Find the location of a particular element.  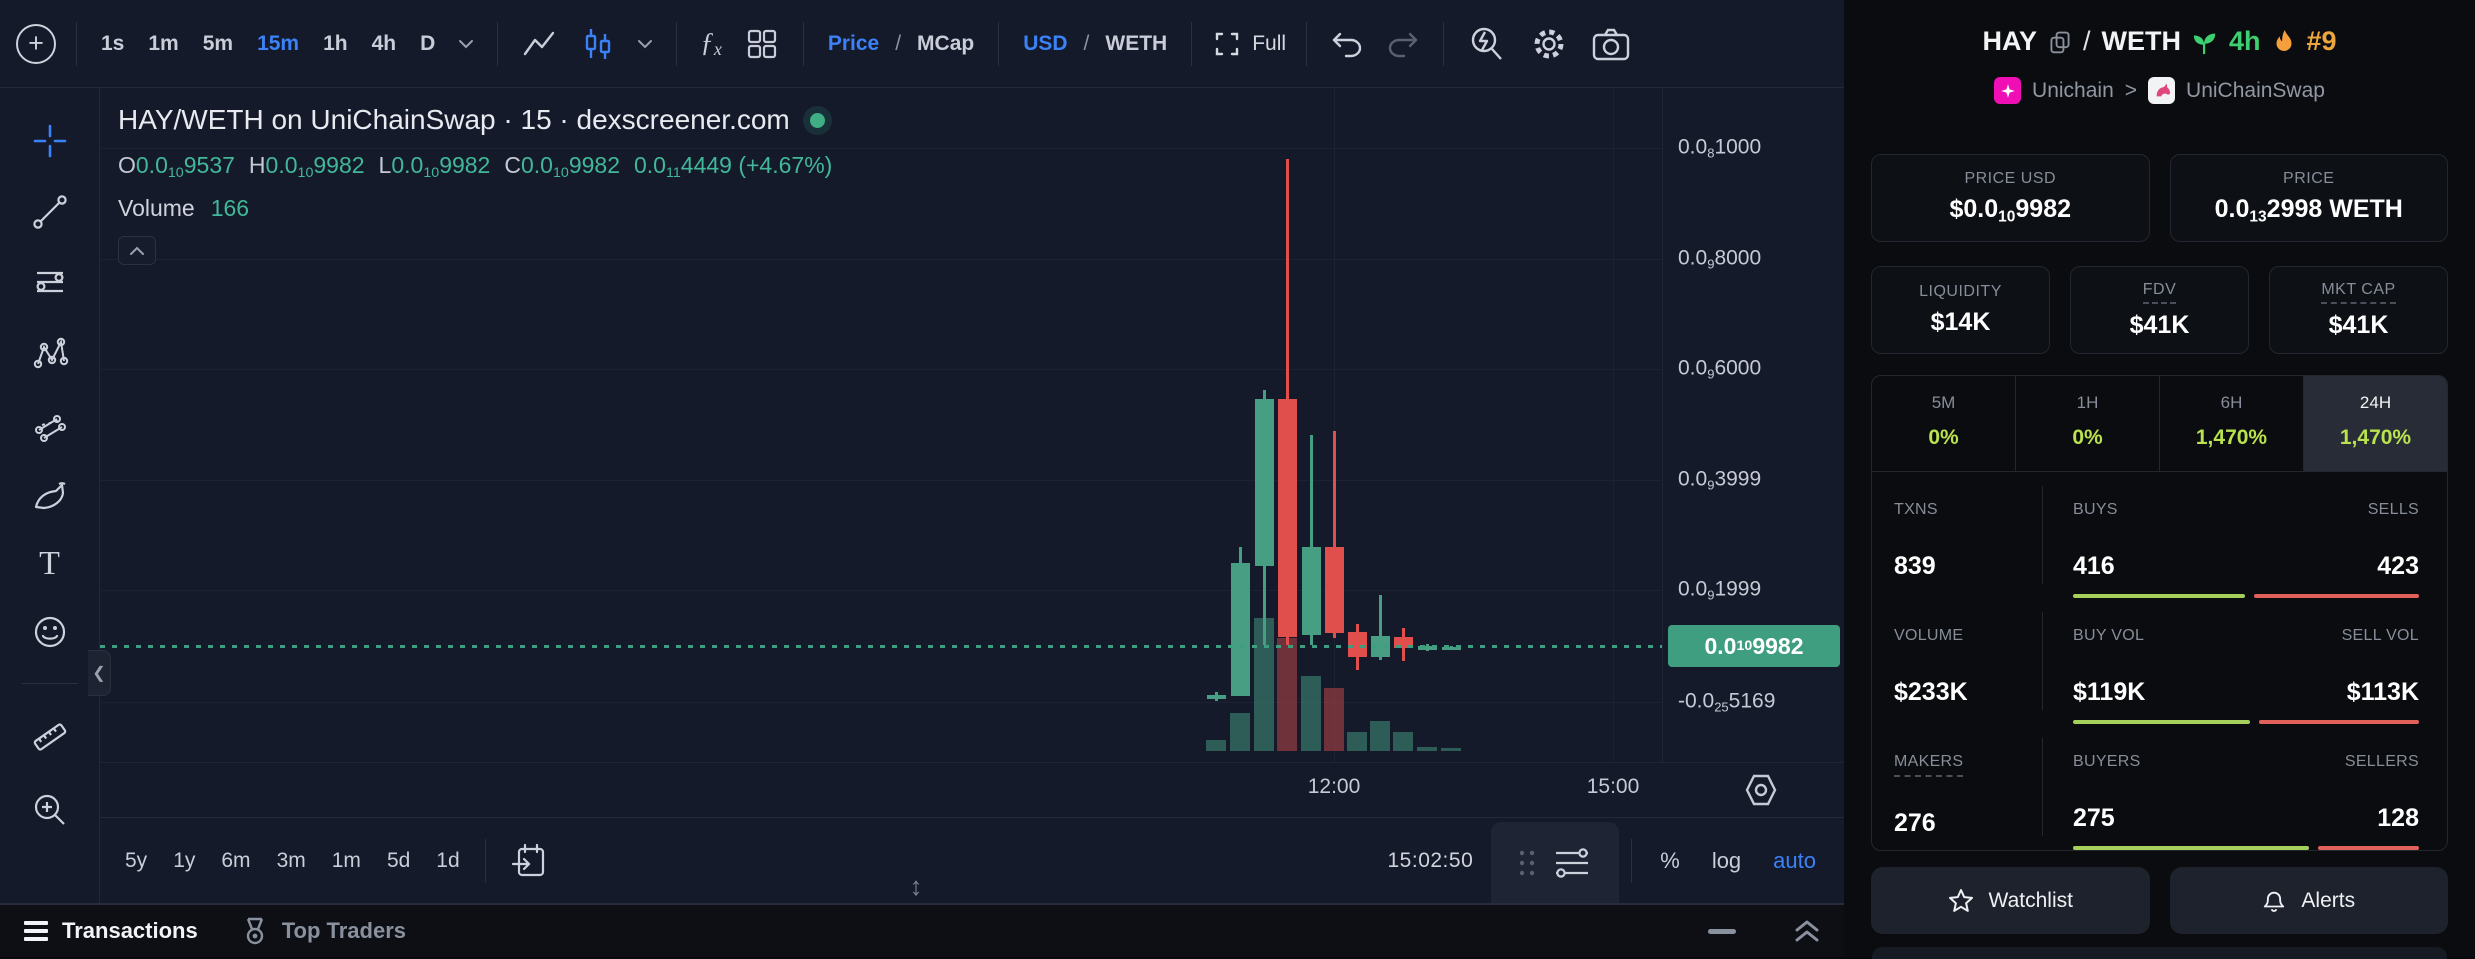

brush-tool is located at coordinates (50, 496).